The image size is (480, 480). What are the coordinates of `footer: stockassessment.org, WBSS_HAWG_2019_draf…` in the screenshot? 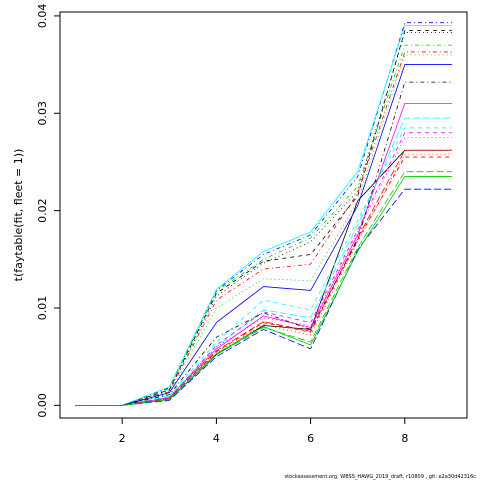 It's located at (380, 477).